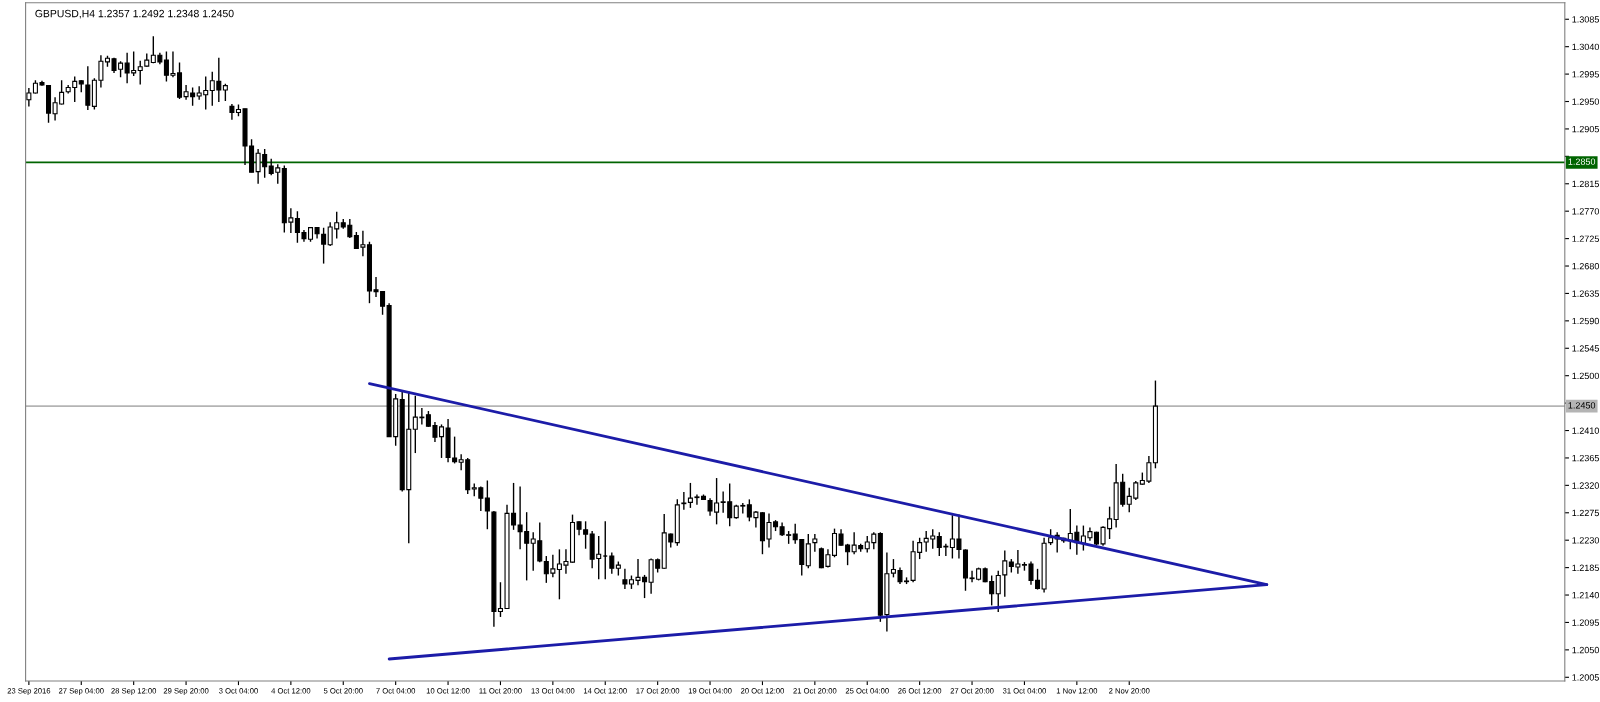  What do you see at coordinates (1585, 622) in the screenshot?
I see `y-tick-label: 1.2095` at bounding box center [1585, 622].